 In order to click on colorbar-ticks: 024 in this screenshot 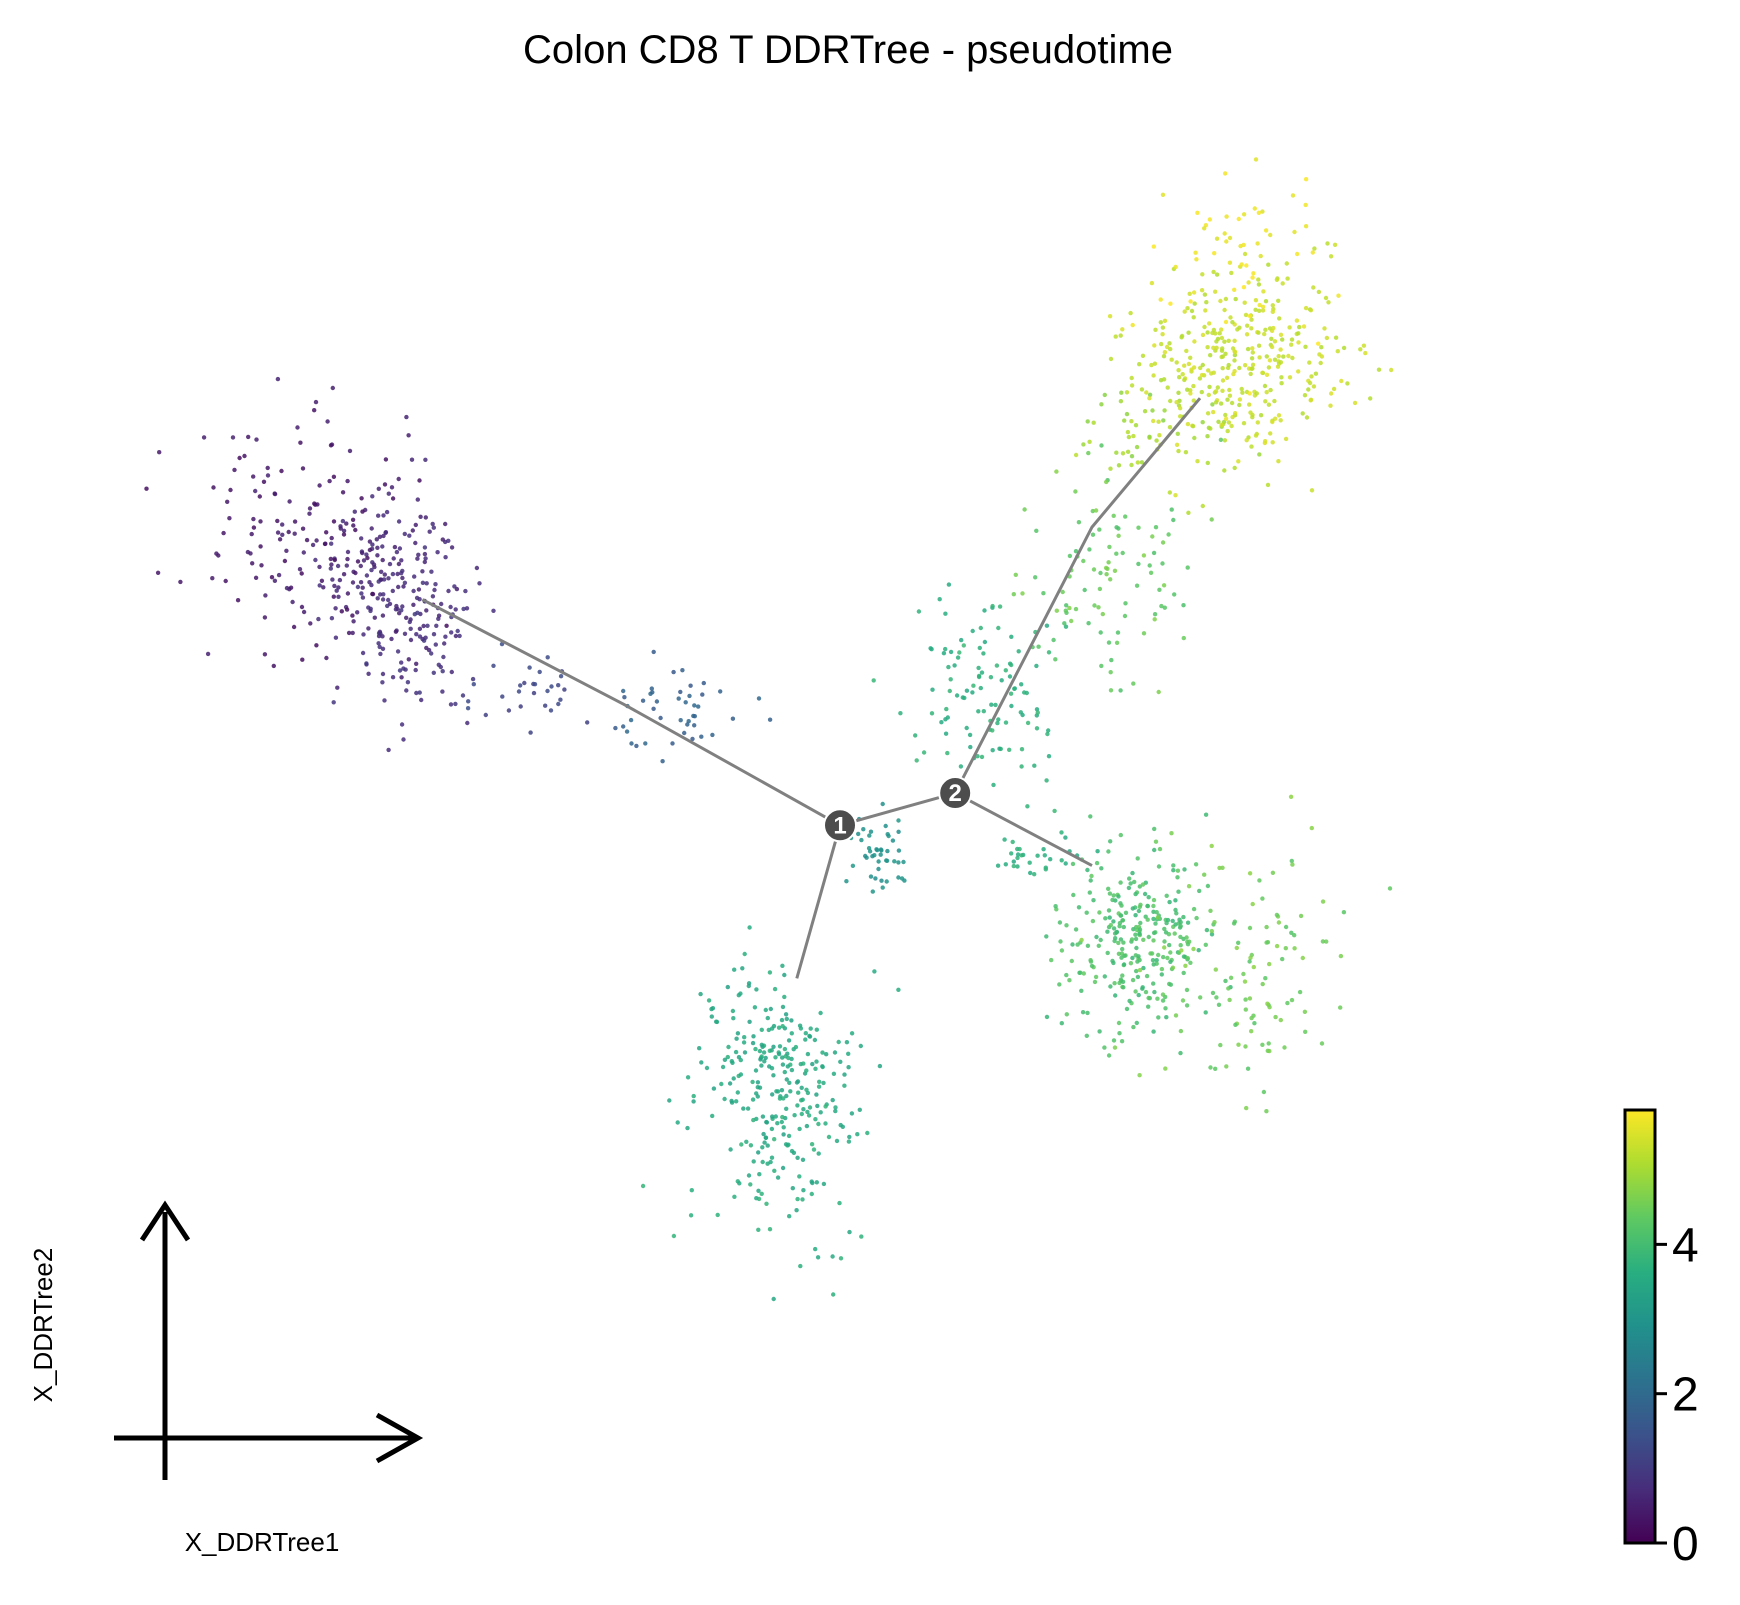, I will do `click(1677, 1395)`.